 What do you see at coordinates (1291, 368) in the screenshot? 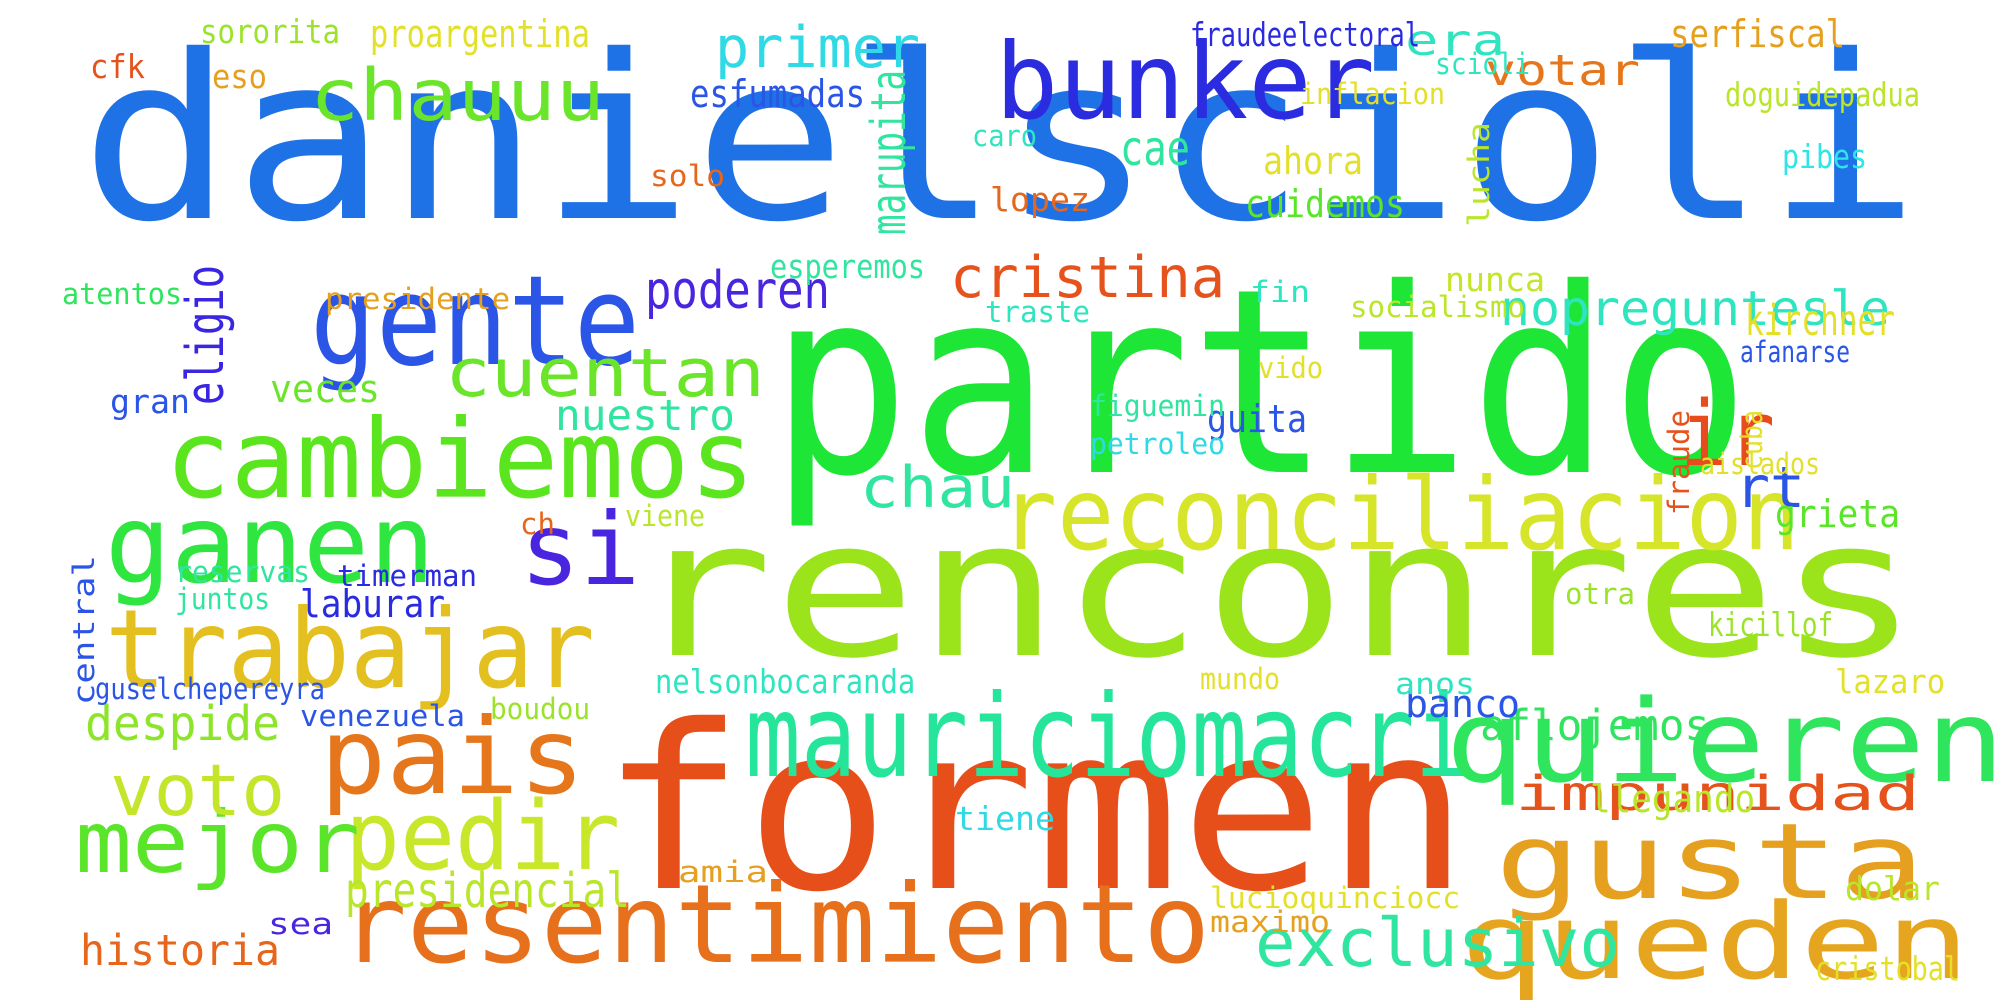
I see `word-vido: vido` at bounding box center [1291, 368].